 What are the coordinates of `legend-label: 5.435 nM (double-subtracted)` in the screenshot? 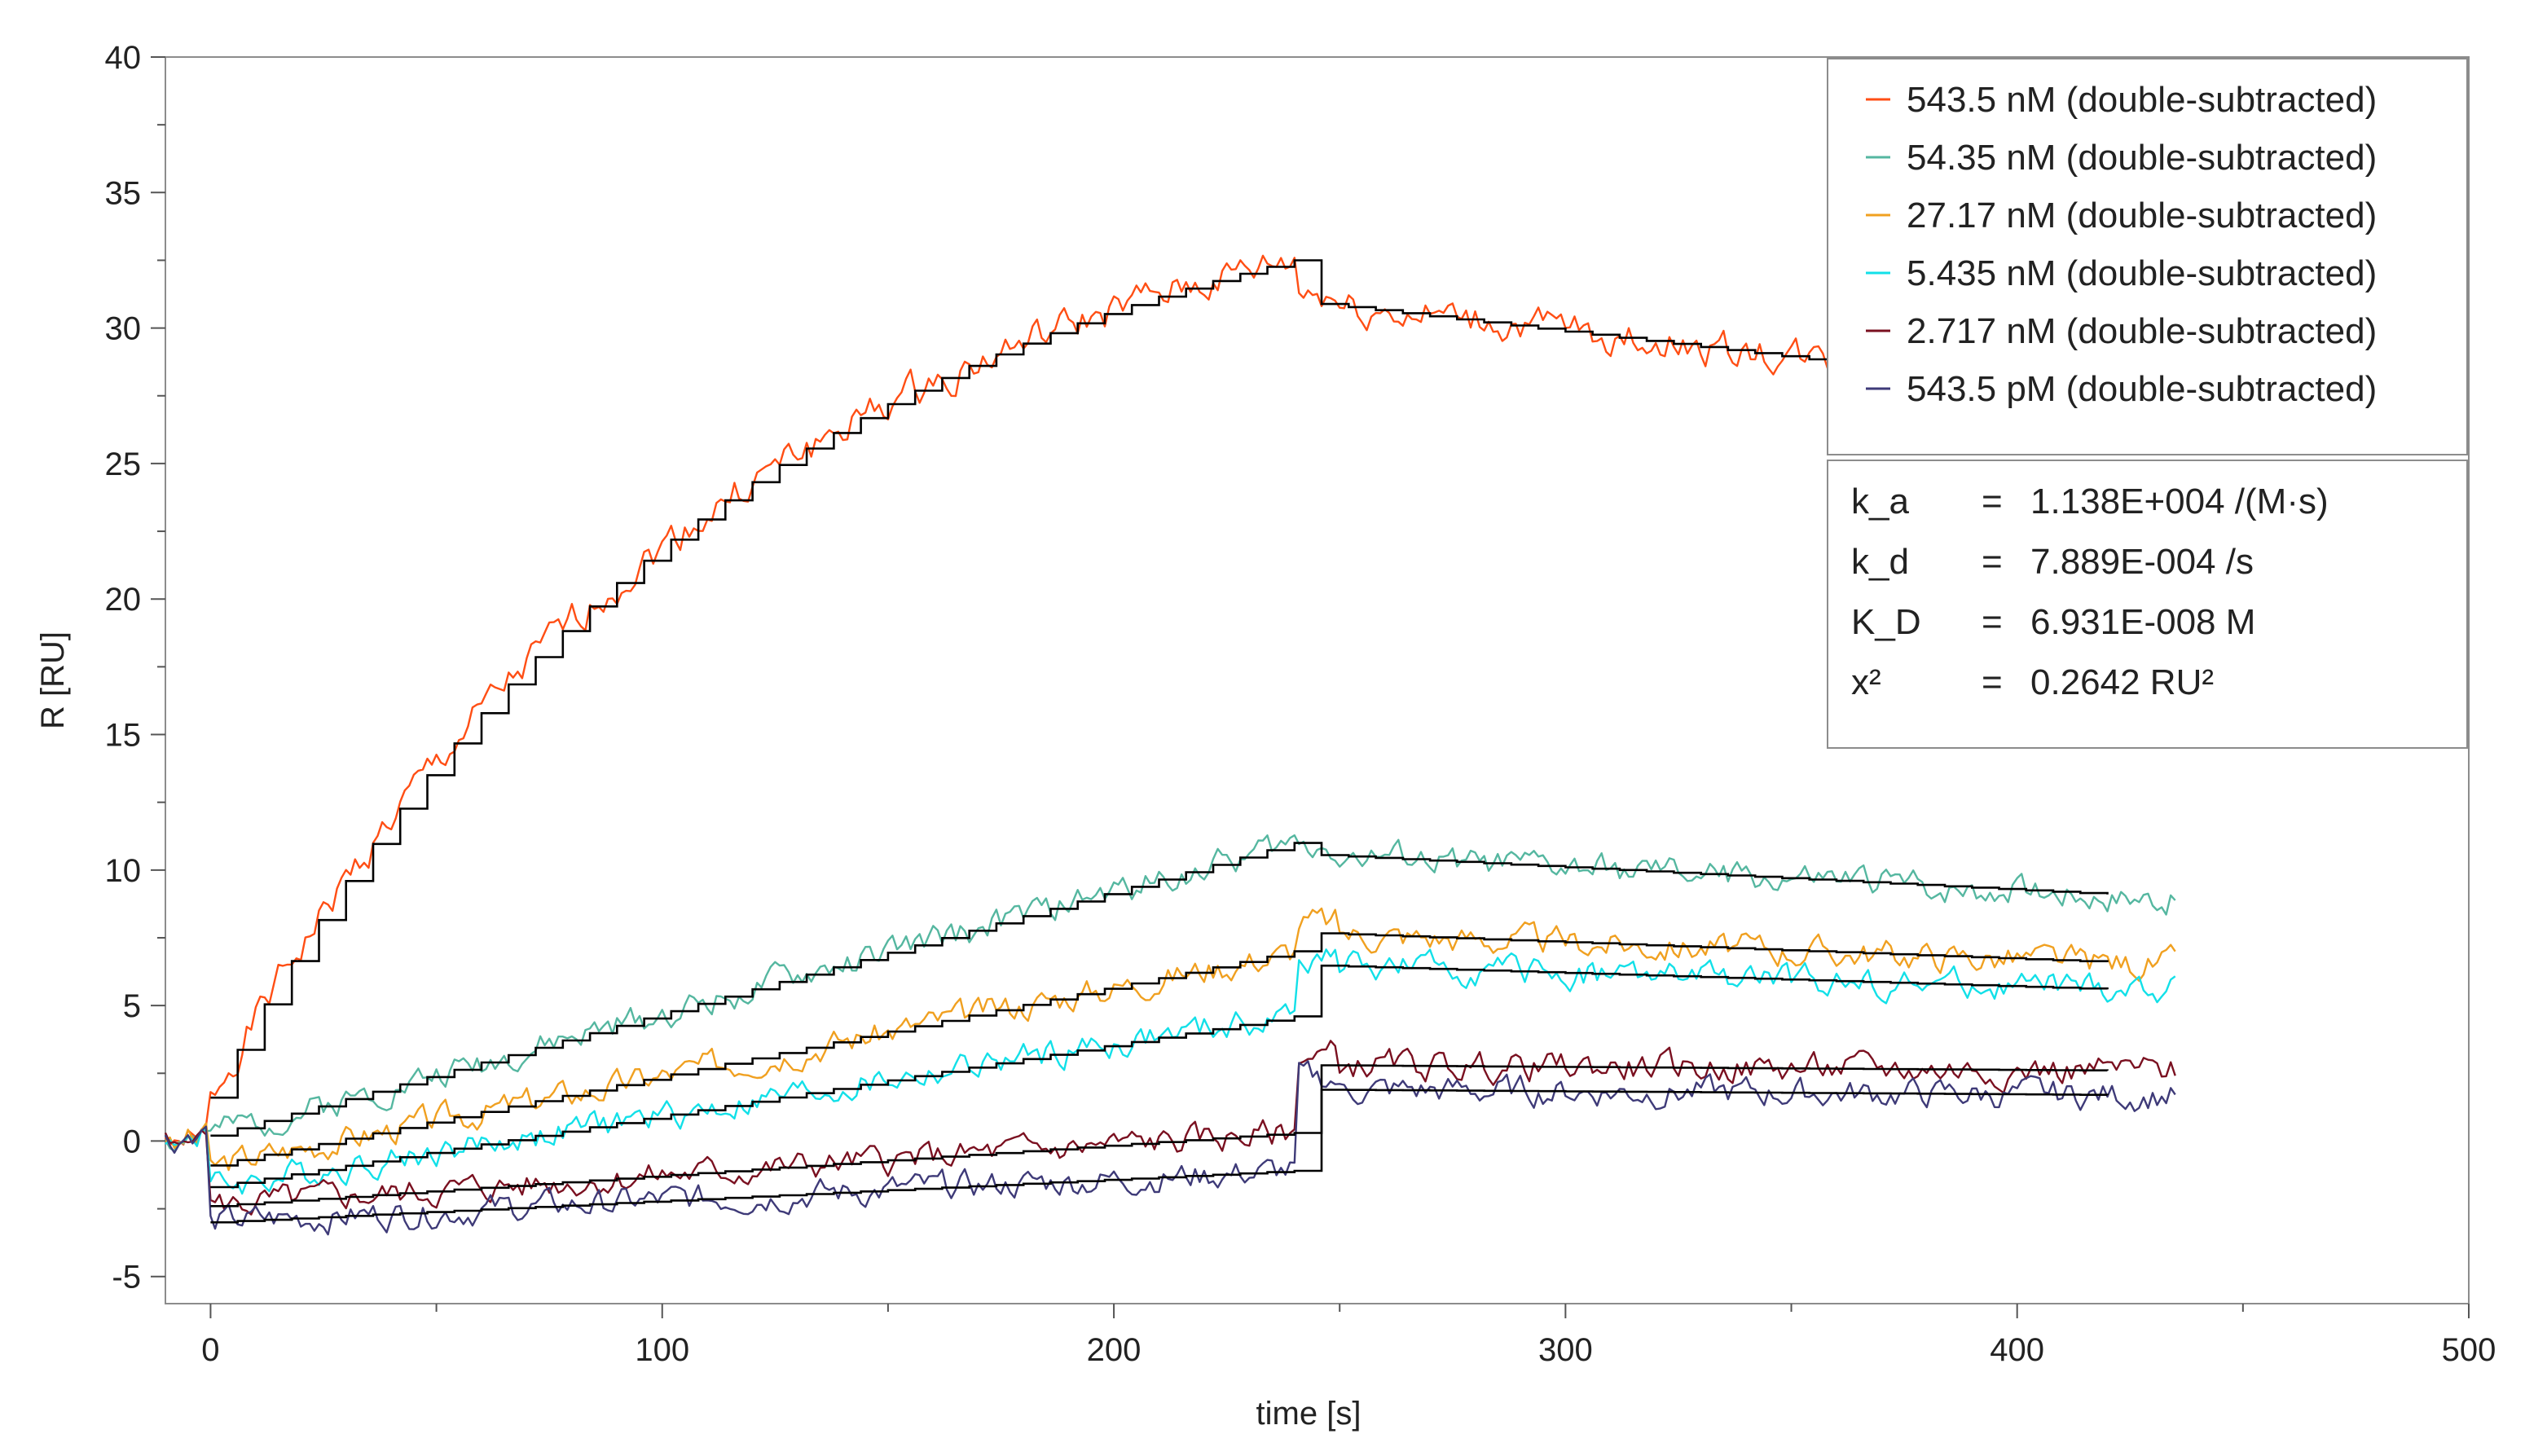 It's located at (2142, 273).